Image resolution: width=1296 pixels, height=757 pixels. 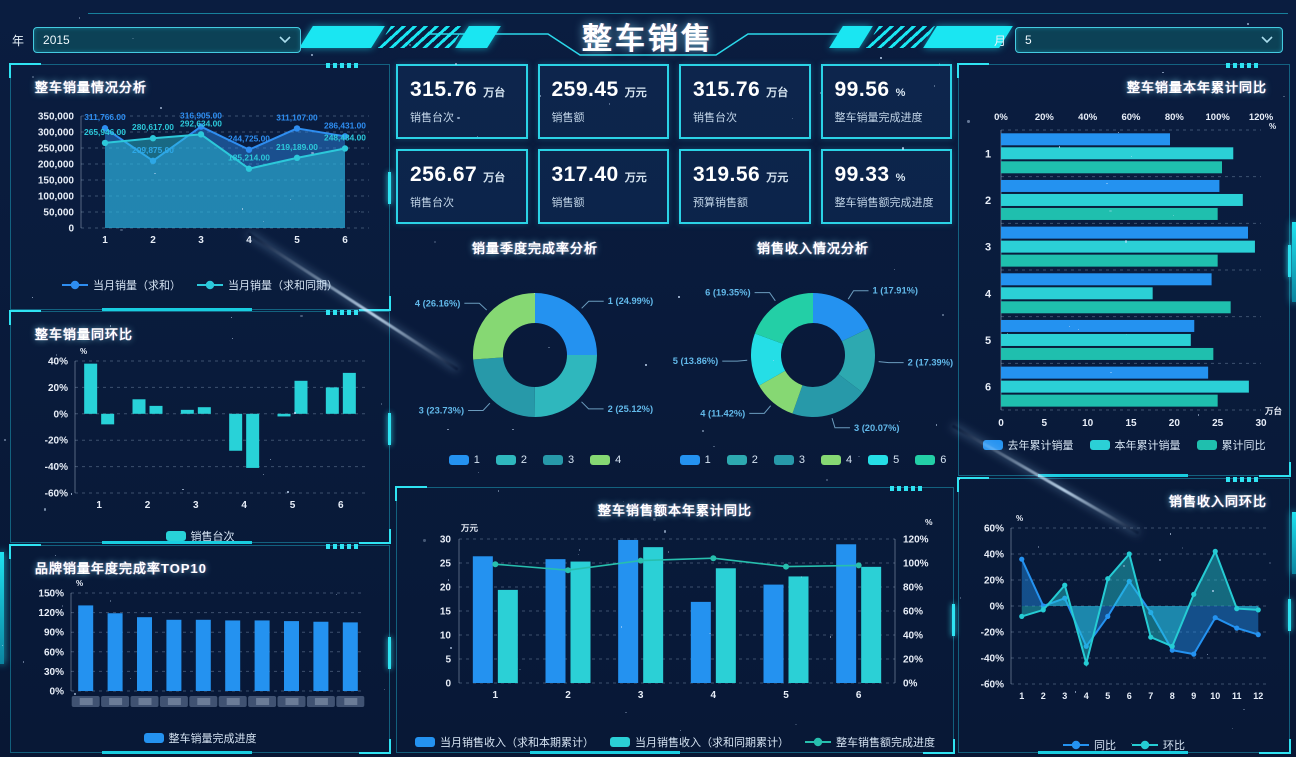 What do you see at coordinates (695, 361) in the screenshot?
I see `slice-label: 5 (13.86%)` at bounding box center [695, 361].